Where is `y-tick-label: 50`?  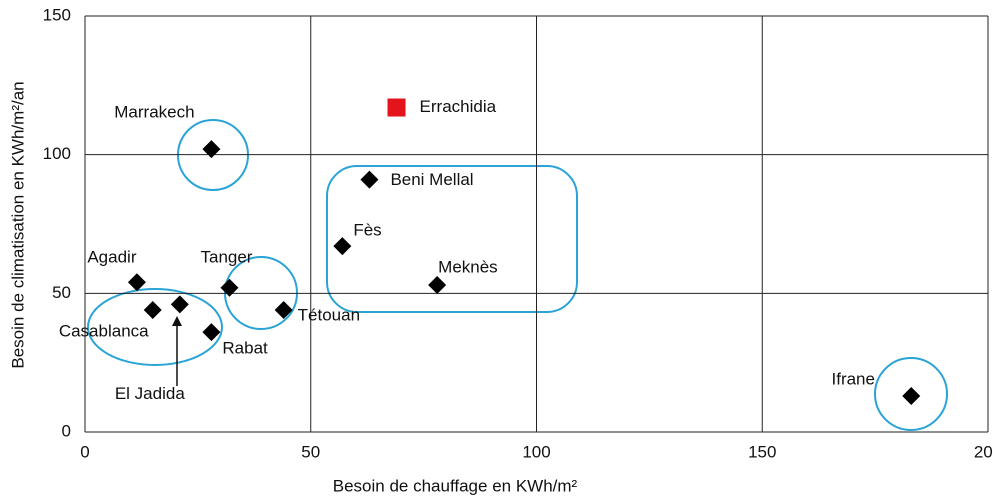 y-tick-label: 50 is located at coordinates (61, 292).